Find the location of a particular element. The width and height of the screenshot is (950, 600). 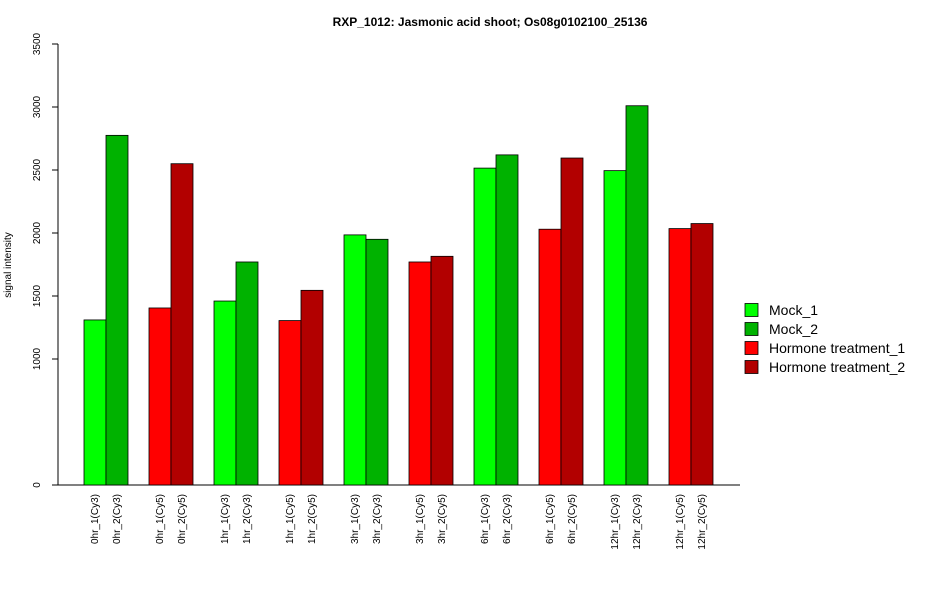

x-tick-label: 0hr_1(Cy3) is located at coordinates (95, 519).